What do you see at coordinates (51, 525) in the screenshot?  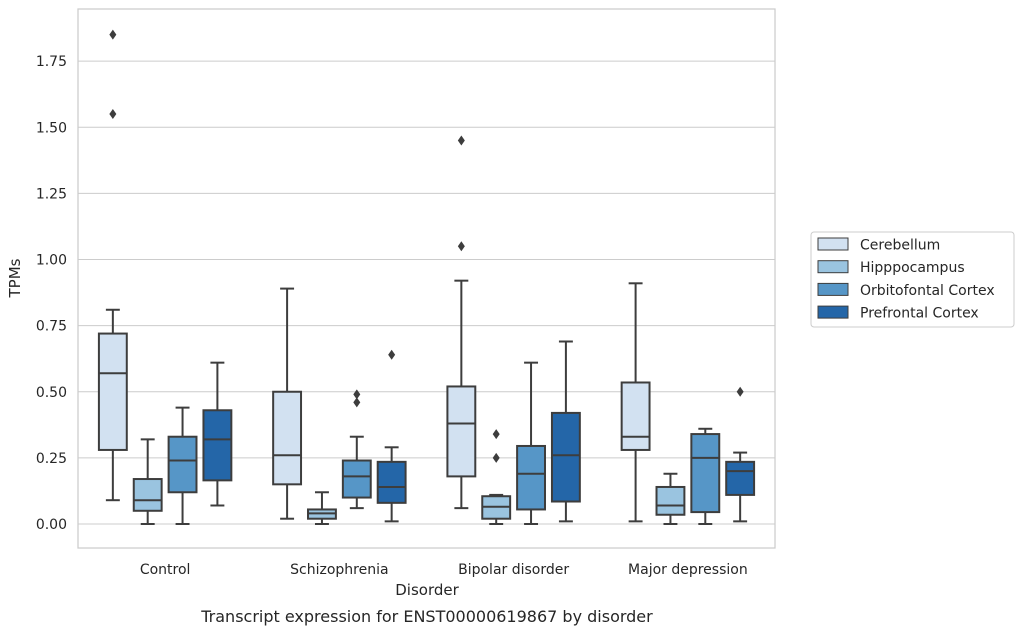 I see `y-tick-label: 0.00` at bounding box center [51, 525].